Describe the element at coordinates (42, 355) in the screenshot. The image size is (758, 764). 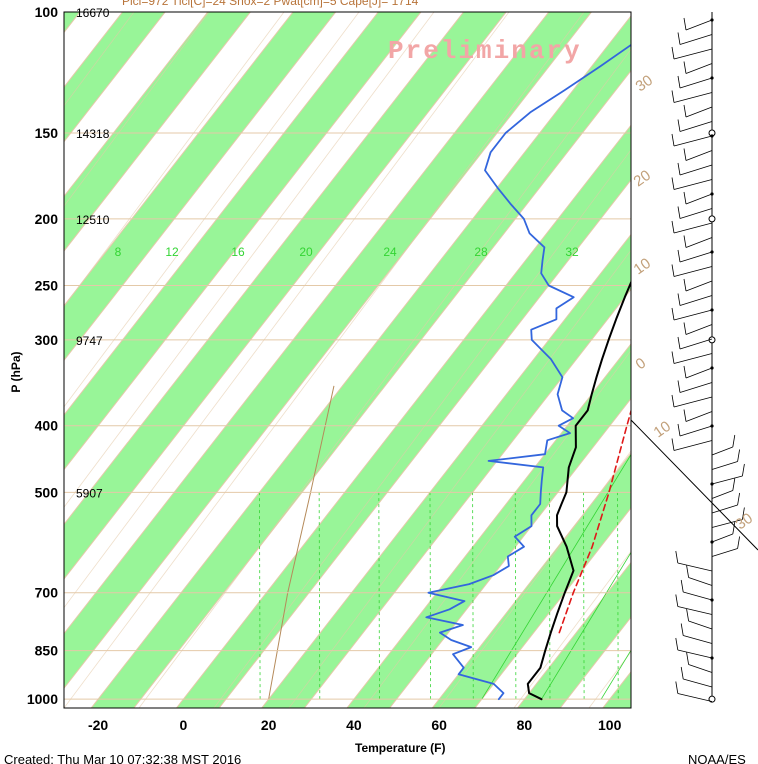
I see `y-axis-ticks: 100 150 200 250 300 400 500 700 850 1000` at that location.